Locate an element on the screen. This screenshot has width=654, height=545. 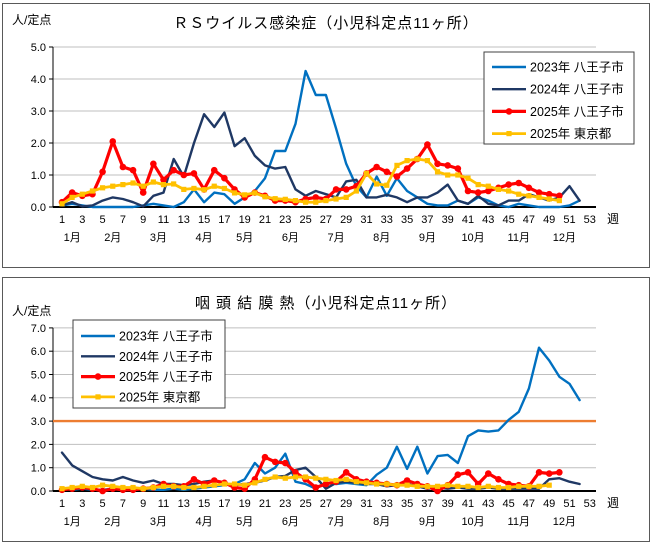
x-axis-unit-label: 週 is located at coordinates (613, 219).